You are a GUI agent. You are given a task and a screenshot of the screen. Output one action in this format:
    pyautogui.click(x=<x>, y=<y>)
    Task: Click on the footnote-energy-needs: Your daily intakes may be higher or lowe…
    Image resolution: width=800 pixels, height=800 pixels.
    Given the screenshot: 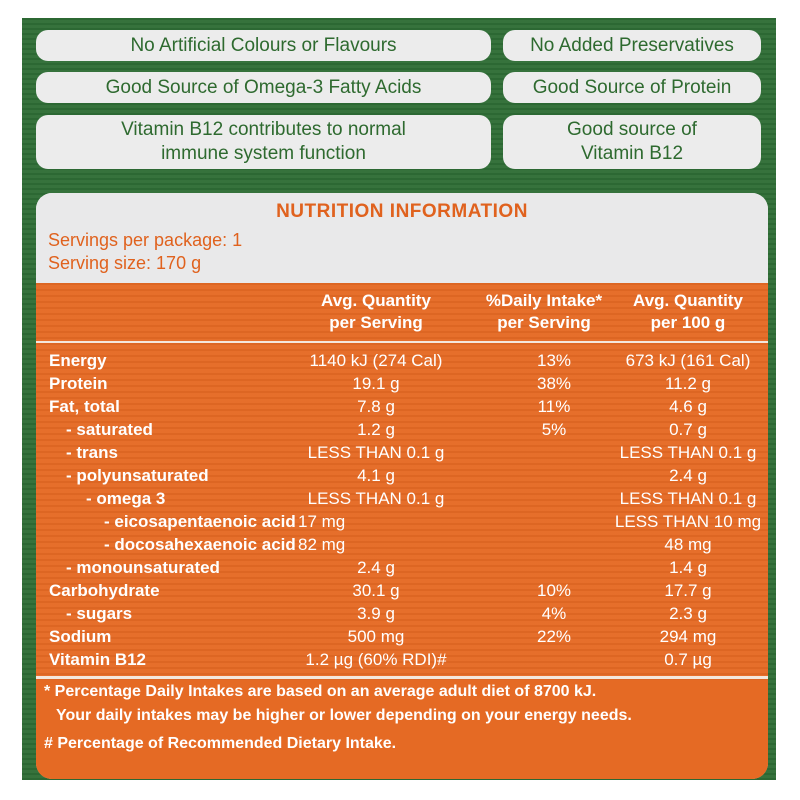 What is the action you would take?
    pyautogui.click(x=344, y=715)
    